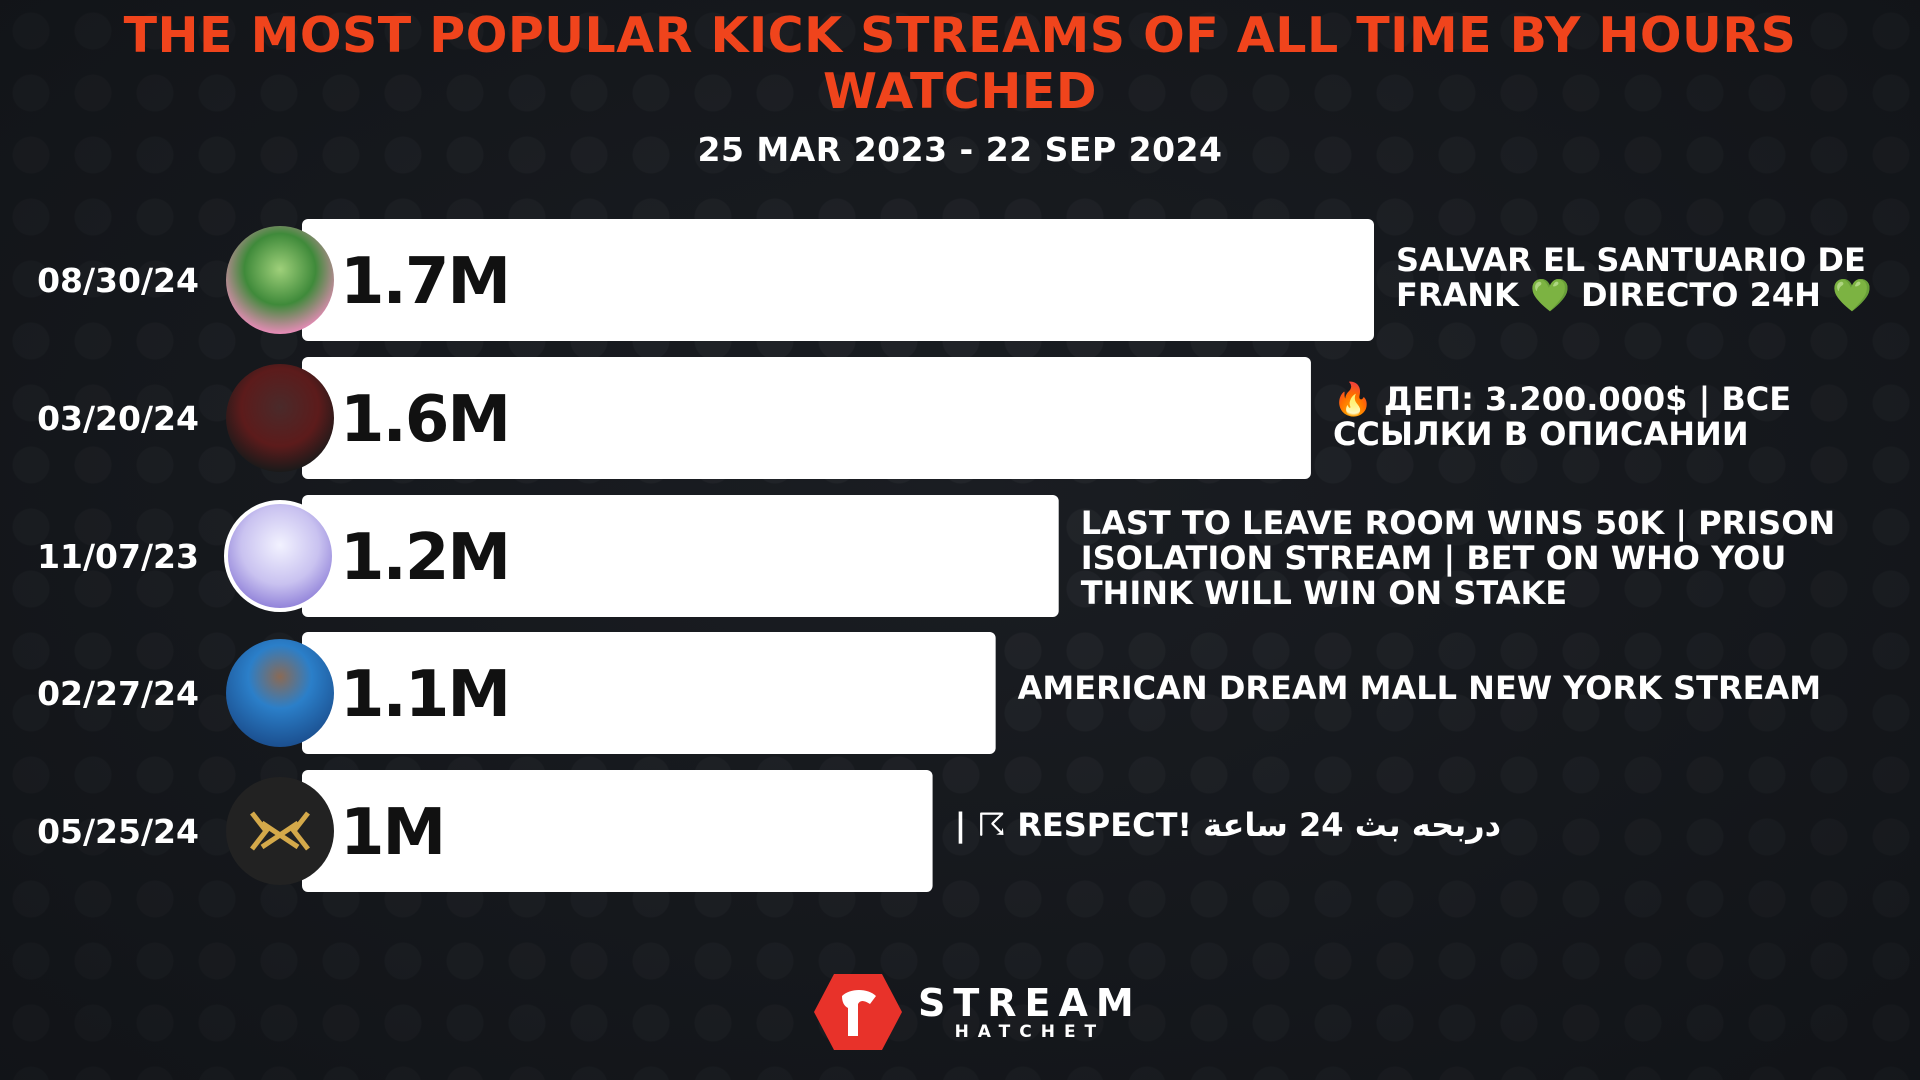 The height and width of the screenshot is (1080, 1920). Describe the element at coordinates (424, 695) in the screenshot. I see `value-label-3: 1.1M` at that location.